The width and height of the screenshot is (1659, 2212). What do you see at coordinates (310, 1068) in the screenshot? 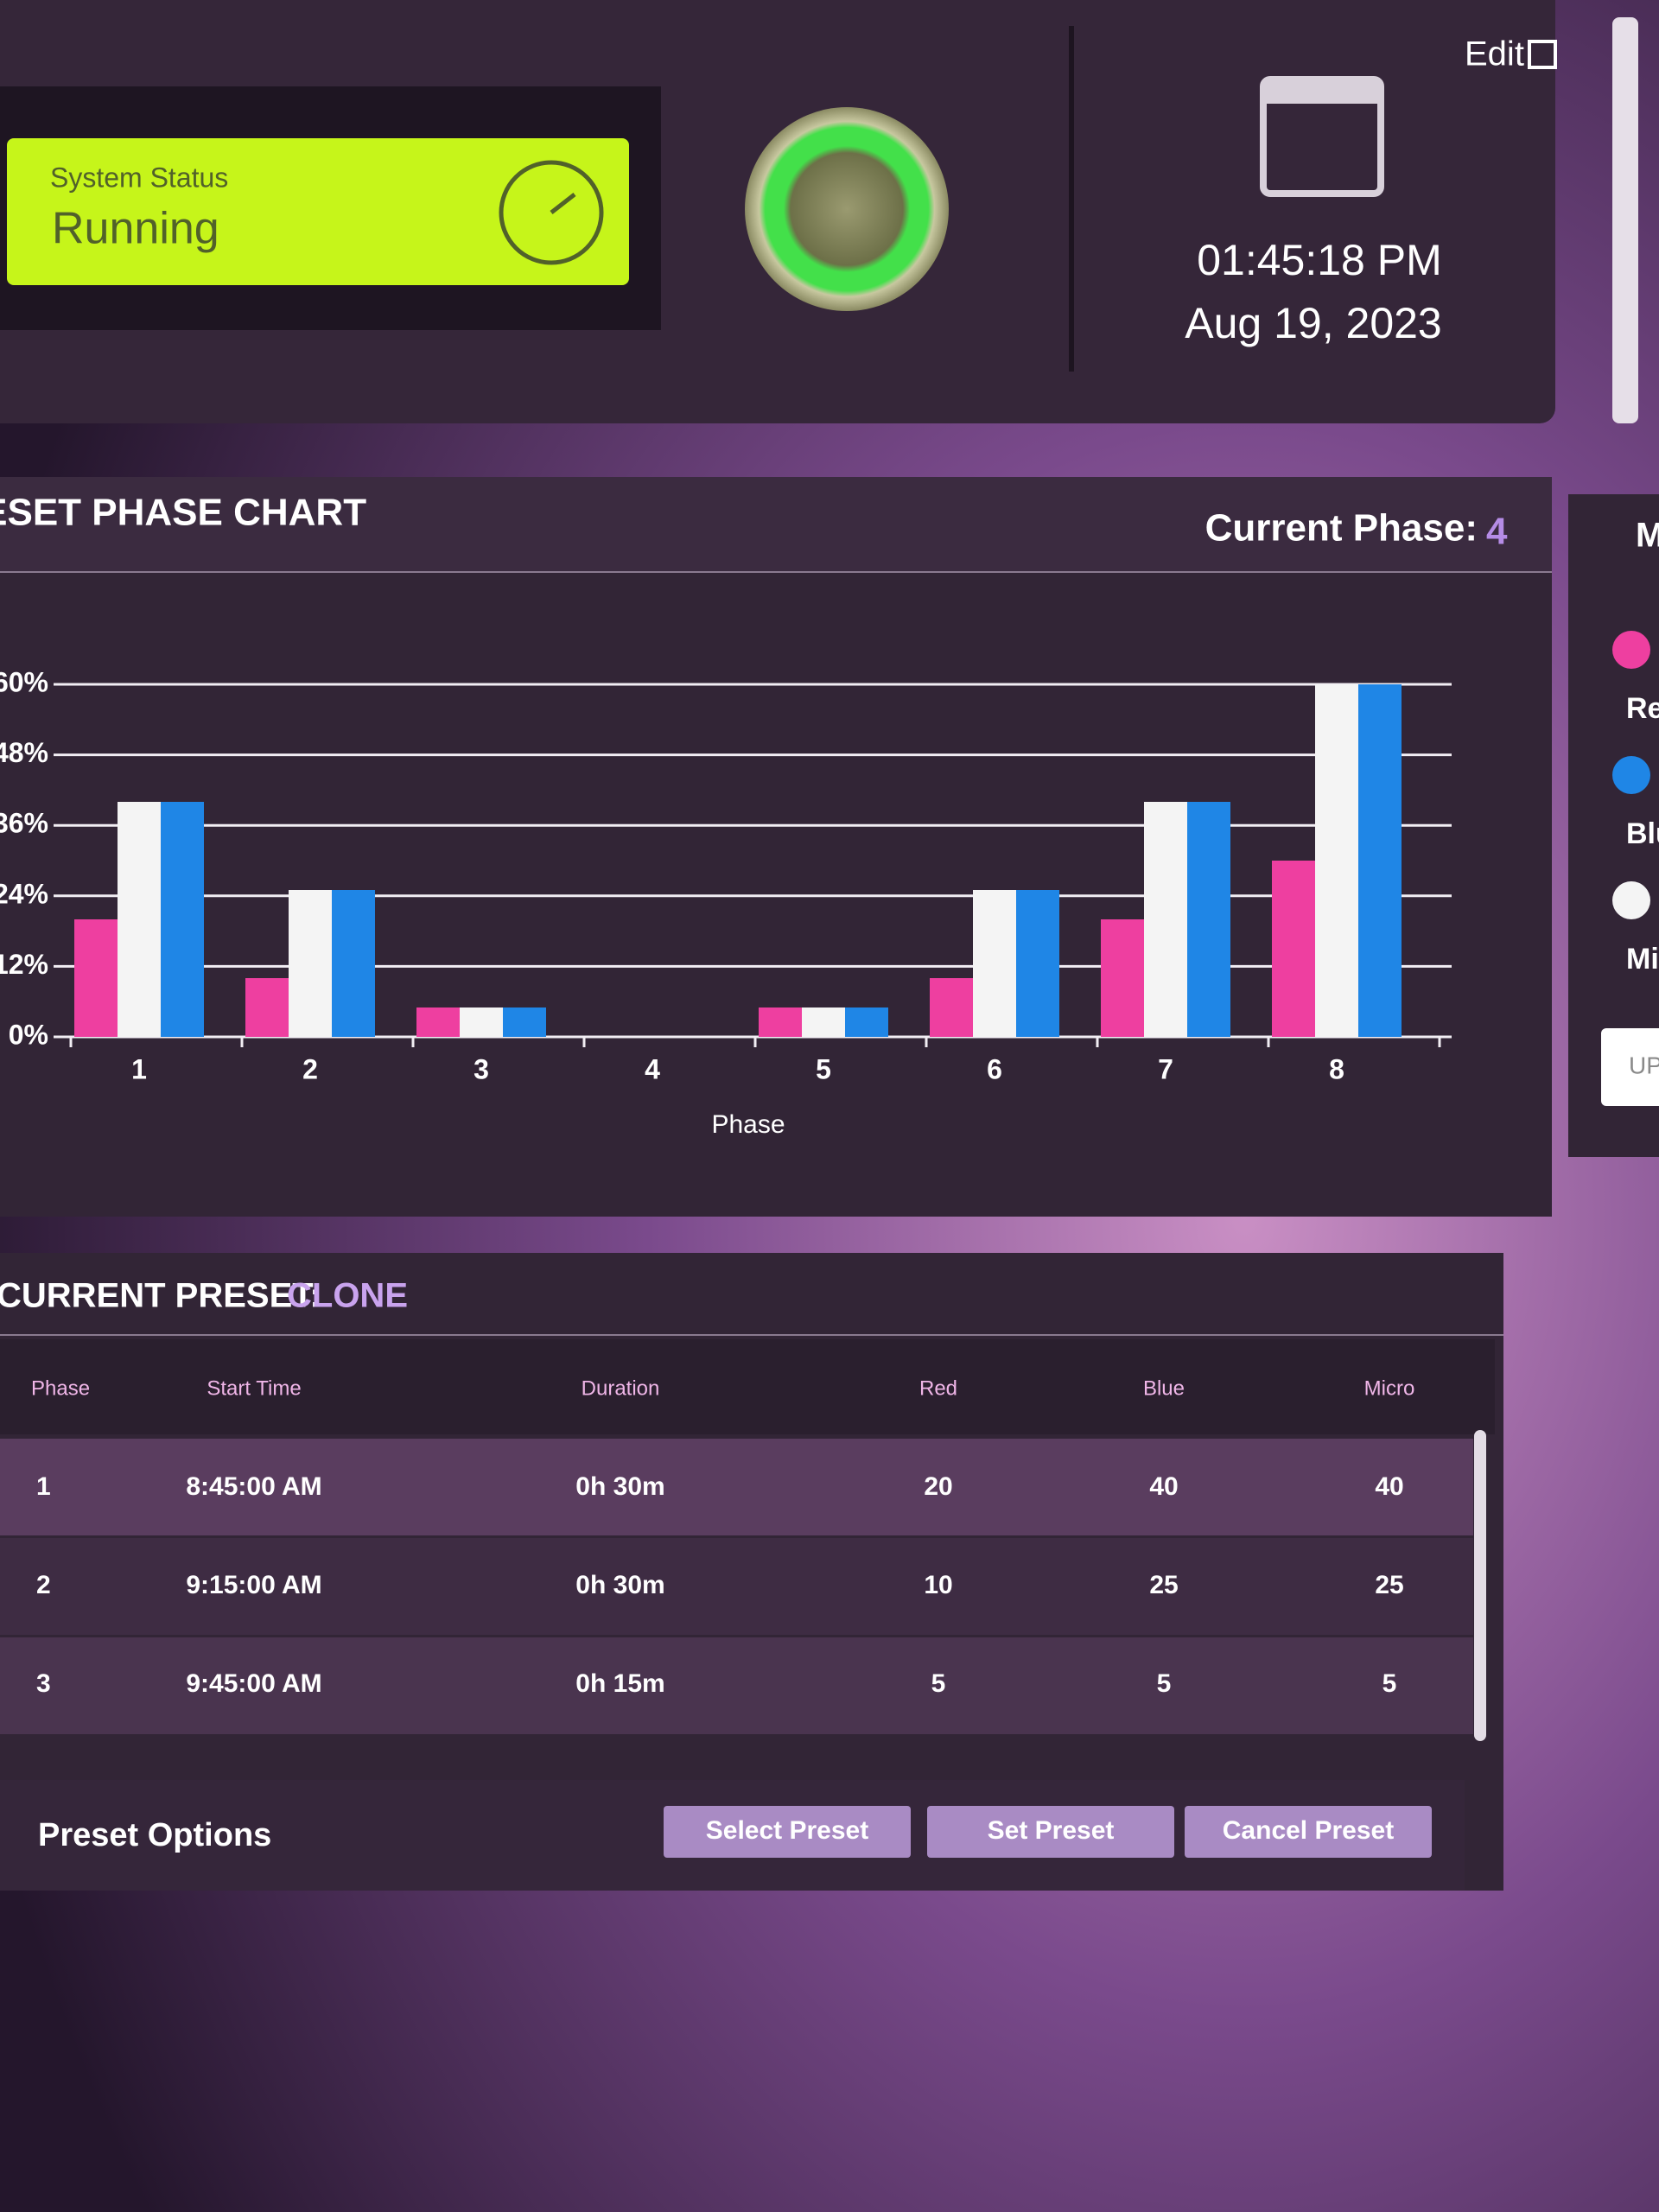
I see `x-tick-label: 2` at bounding box center [310, 1068].